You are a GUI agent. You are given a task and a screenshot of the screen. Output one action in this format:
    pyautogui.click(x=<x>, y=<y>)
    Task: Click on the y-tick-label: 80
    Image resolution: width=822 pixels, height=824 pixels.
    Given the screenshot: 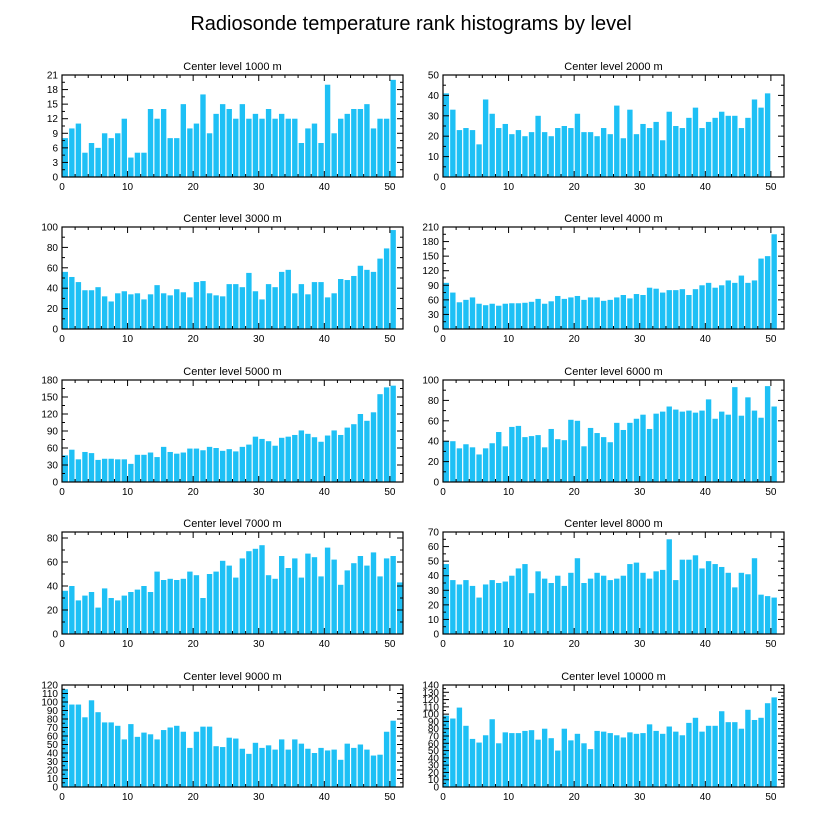 What is the action you would take?
    pyautogui.click(x=53, y=720)
    